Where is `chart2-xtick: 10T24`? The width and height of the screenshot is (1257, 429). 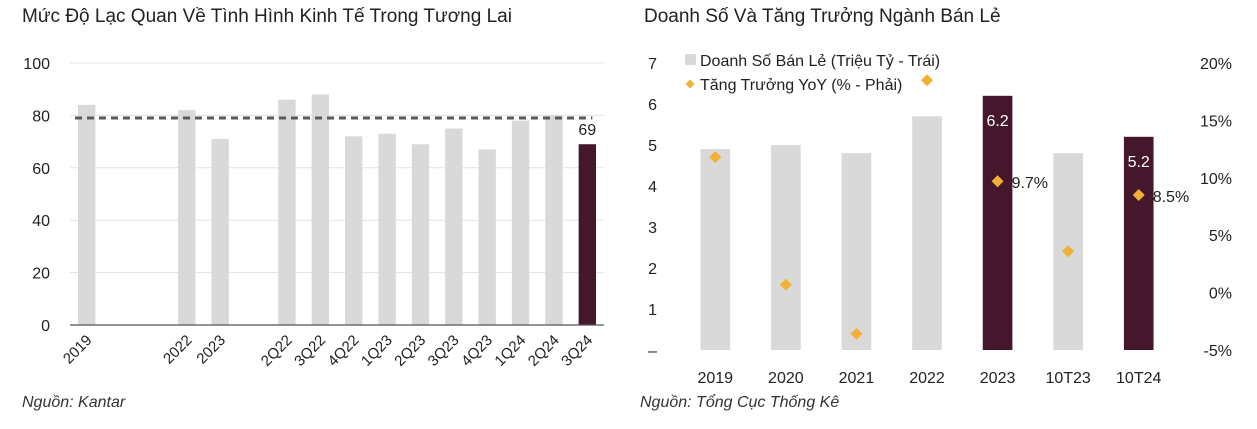
chart2-xtick: 10T24 is located at coordinates (1138, 378).